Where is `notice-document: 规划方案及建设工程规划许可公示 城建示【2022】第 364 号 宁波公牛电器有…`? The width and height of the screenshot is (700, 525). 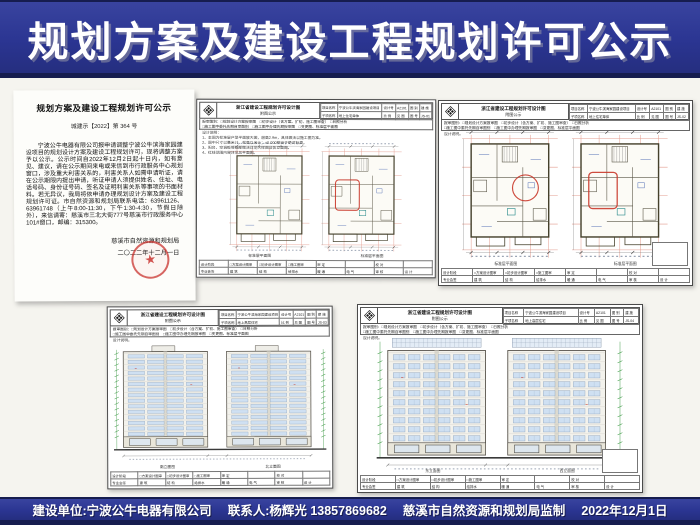
notice-document: 规划方案及建设工程规划许可公示 城建示【2022】第 364 号 宁波公牛电器有… is located at coordinates (104, 195).